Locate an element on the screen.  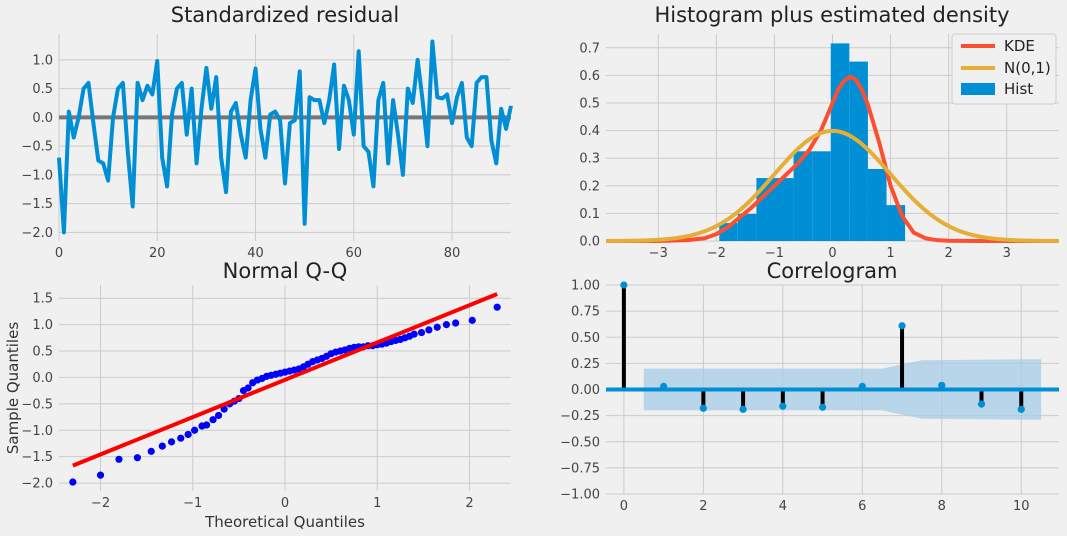
y-tick-label: 1.00 is located at coordinates (585, 286).